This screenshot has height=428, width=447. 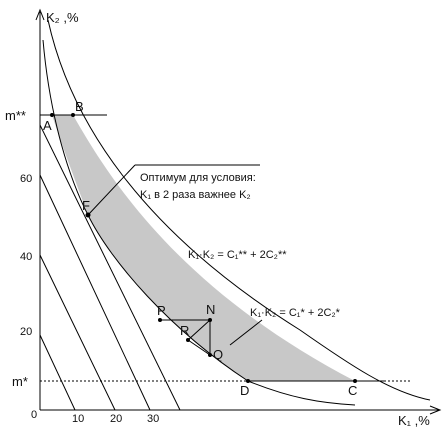 What do you see at coordinates (435, 410) in the screenshot?
I see `x-arrow` at bounding box center [435, 410].